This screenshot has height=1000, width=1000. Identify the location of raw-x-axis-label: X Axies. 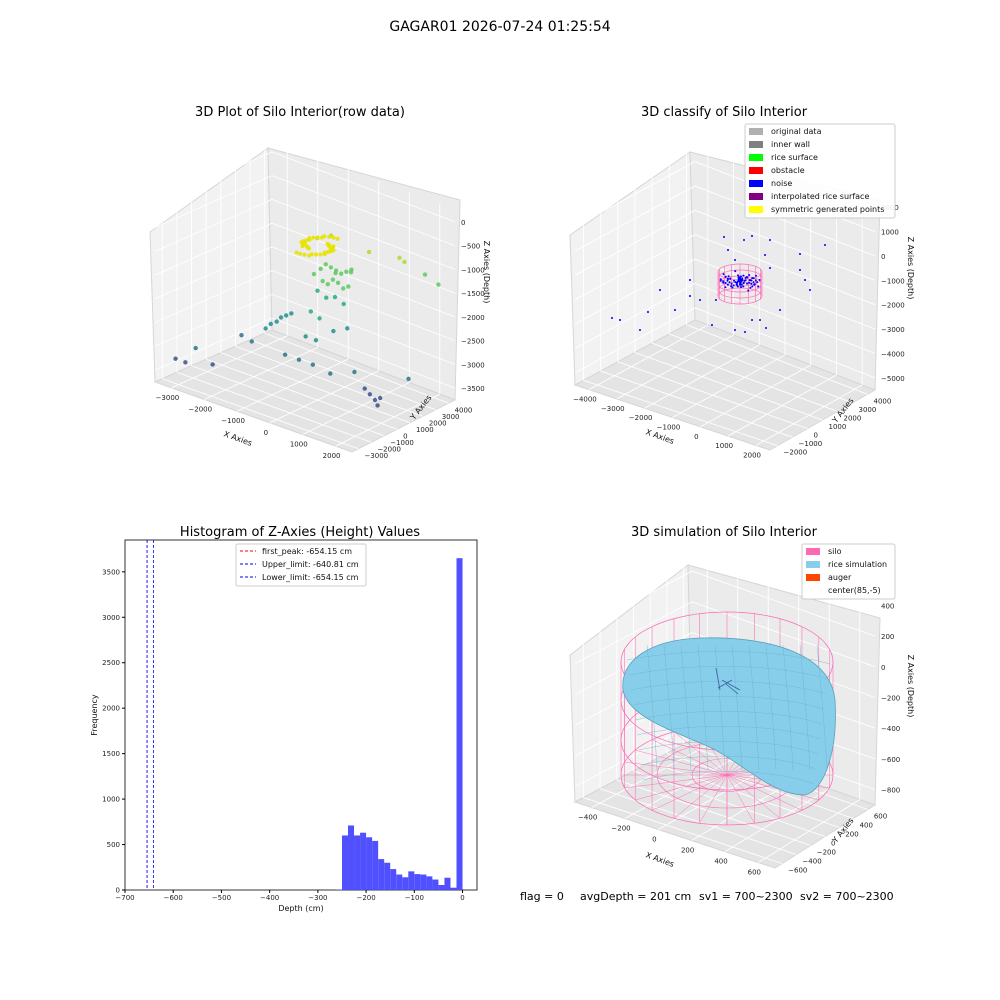
(237, 438).